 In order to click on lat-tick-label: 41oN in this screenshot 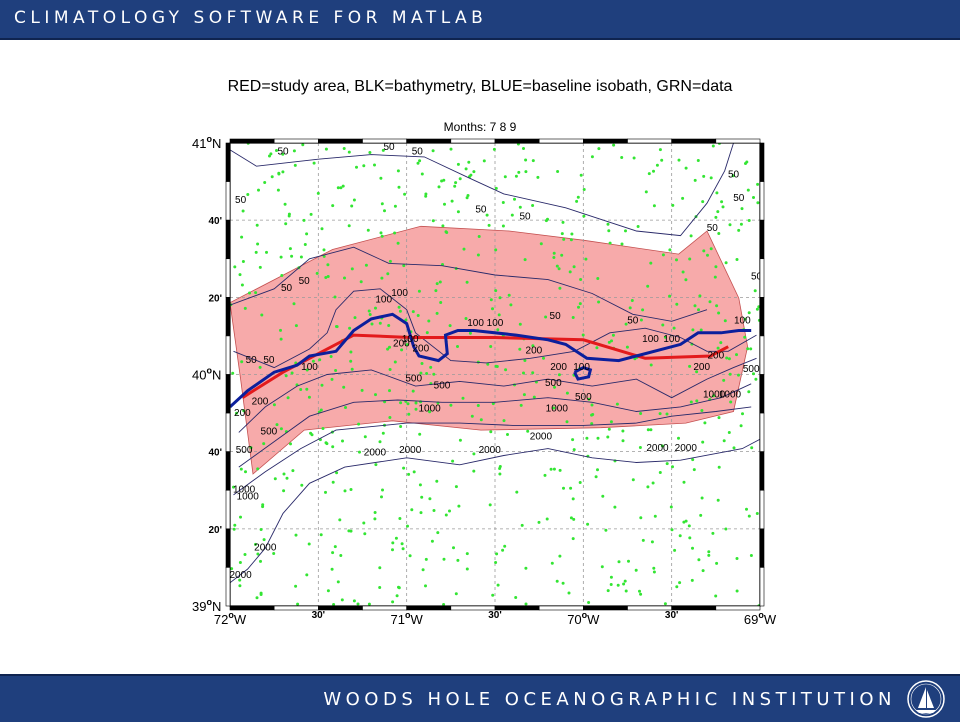, I will do `click(206, 142)`.